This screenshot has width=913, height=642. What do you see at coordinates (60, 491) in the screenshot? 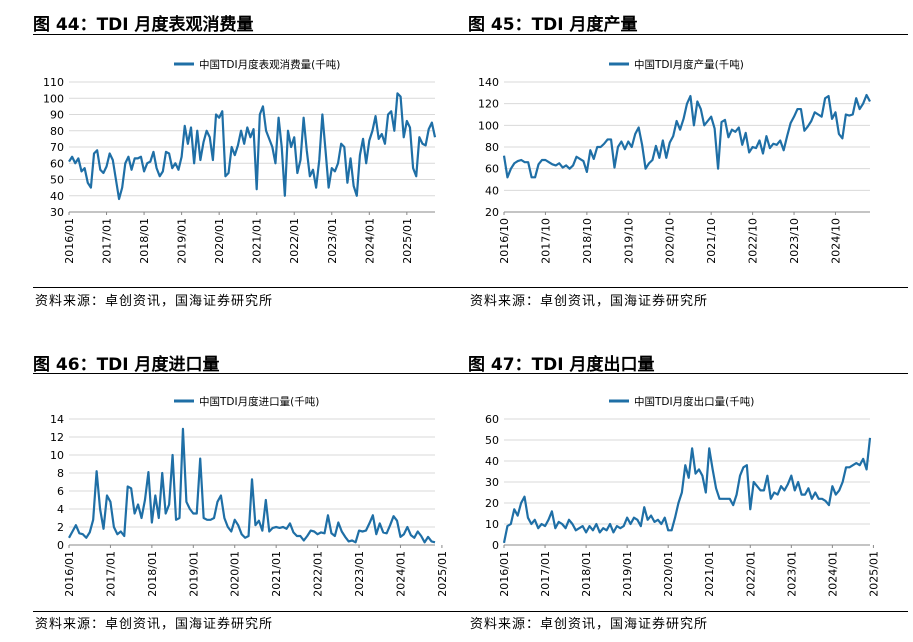
I see `y-tick-label: 6` at bounding box center [60, 491].